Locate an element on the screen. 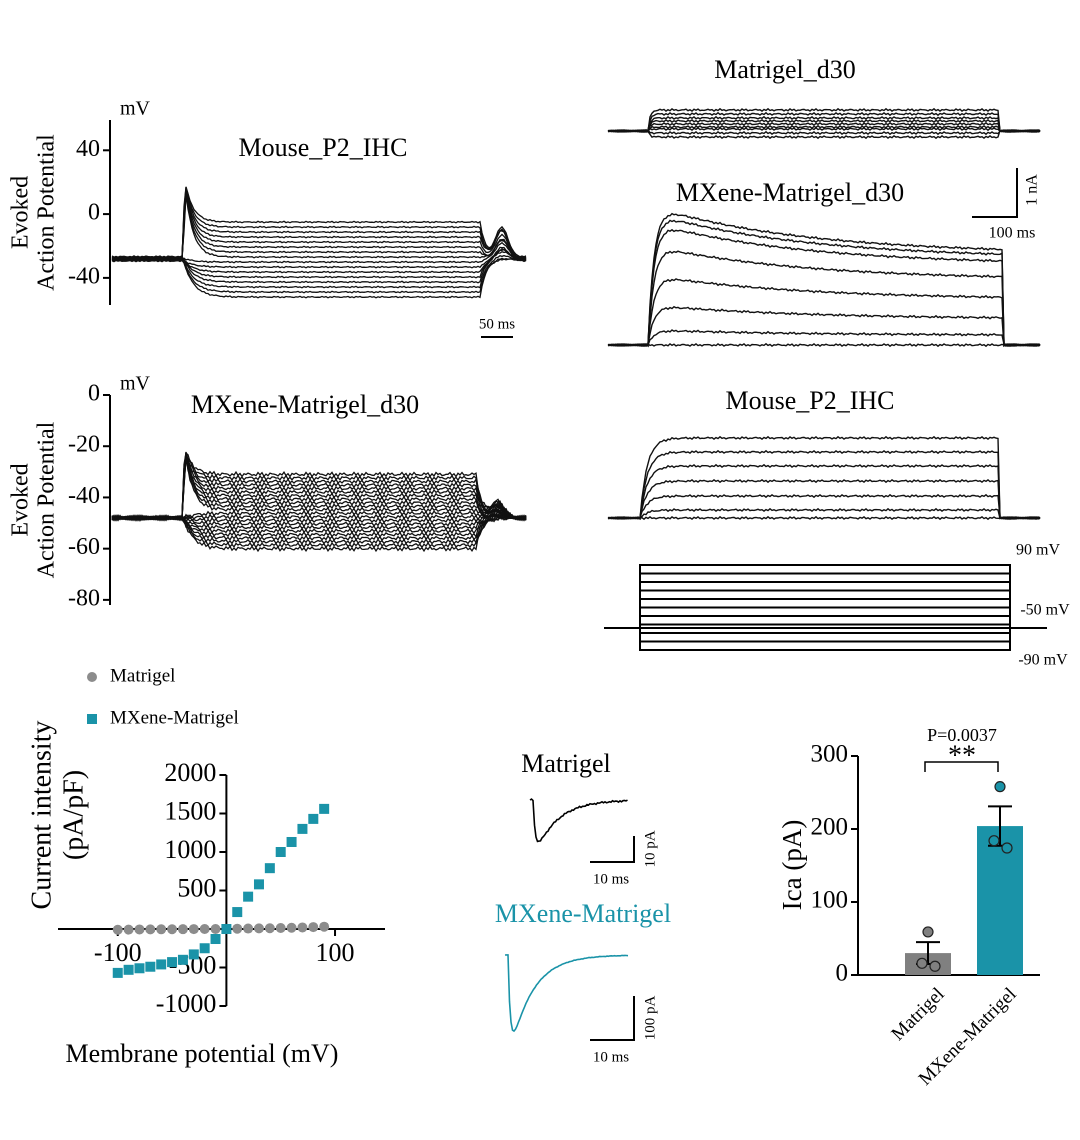 The width and height of the screenshot is (1080, 1140). protocol-label: 90 mV is located at coordinates (1038, 550).